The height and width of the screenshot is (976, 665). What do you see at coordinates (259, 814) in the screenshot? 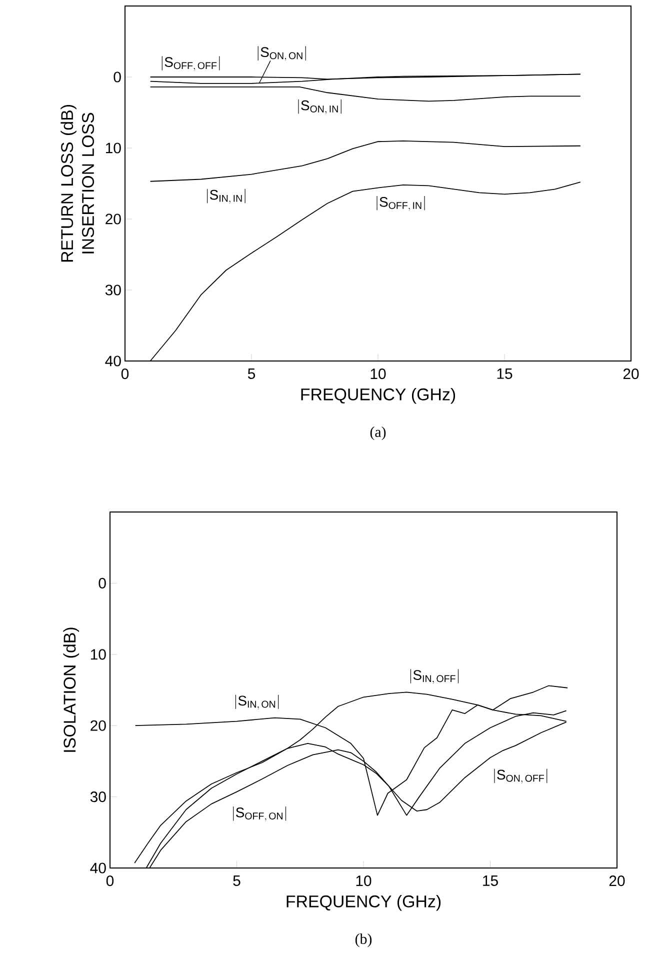
I see `series-label: $|\mathrm{S}_{\mathrm{OFF,\,ON}}|$` at bounding box center [259, 814].